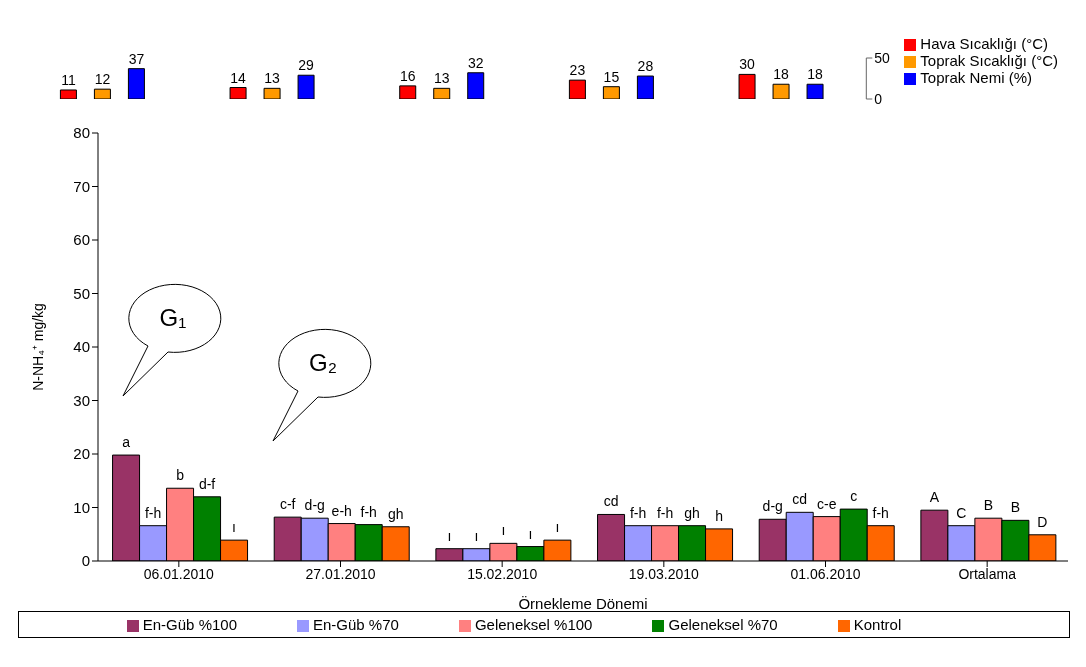 The image size is (1086, 667). I want to click on legend-label: Hava Sıcaklığı (°C), so click(984, 43).